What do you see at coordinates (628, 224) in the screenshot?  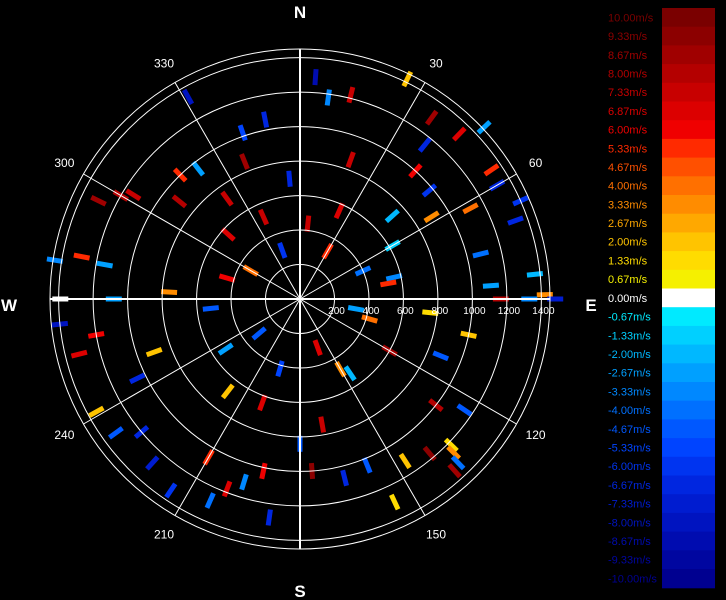 I see `legend-label: 2.67m/s` at bounding box center [628, 224].